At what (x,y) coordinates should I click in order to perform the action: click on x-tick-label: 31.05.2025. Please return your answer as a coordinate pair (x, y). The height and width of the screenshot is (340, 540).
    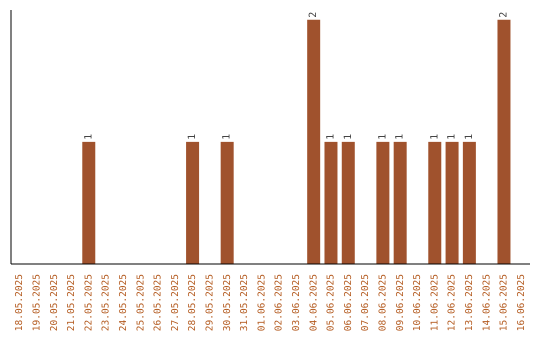
    Looking at the image, I should click on (244, 303).